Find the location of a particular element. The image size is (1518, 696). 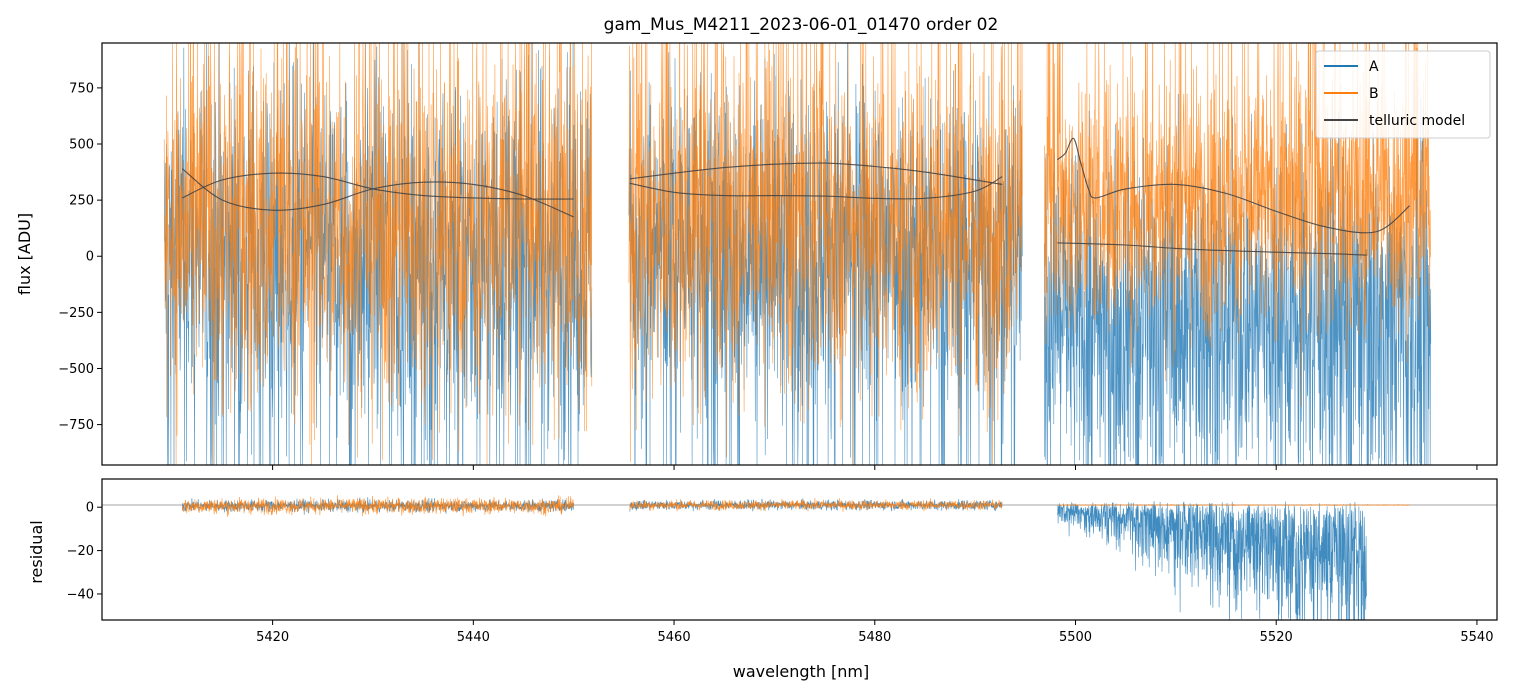

residual-xtick-label: 5460 is located at coordinates (674, 637).